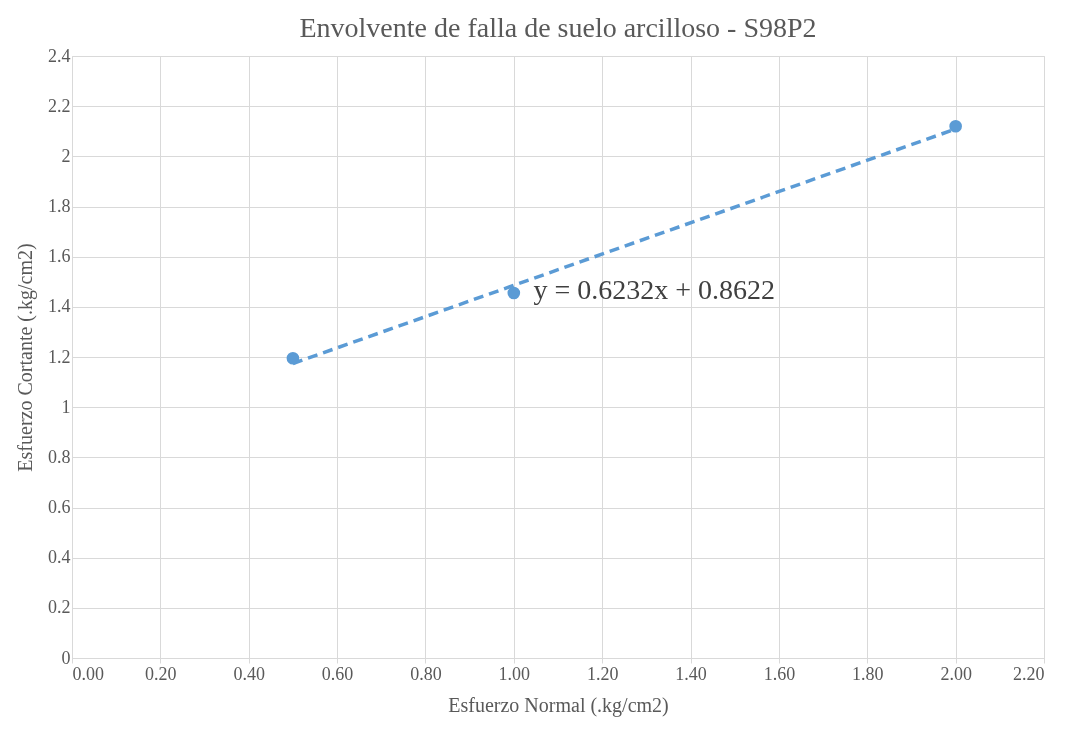  Describe the element at coordinates (59, 55) in the screenshot. I see `y-tick-label: 2.4` at that location.